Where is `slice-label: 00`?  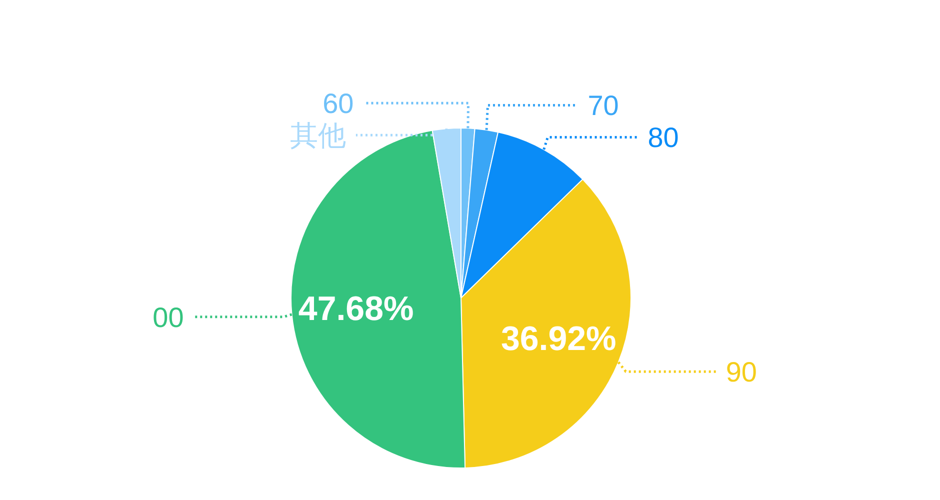
slice-label: 00 is located at coordinates (168, 317).